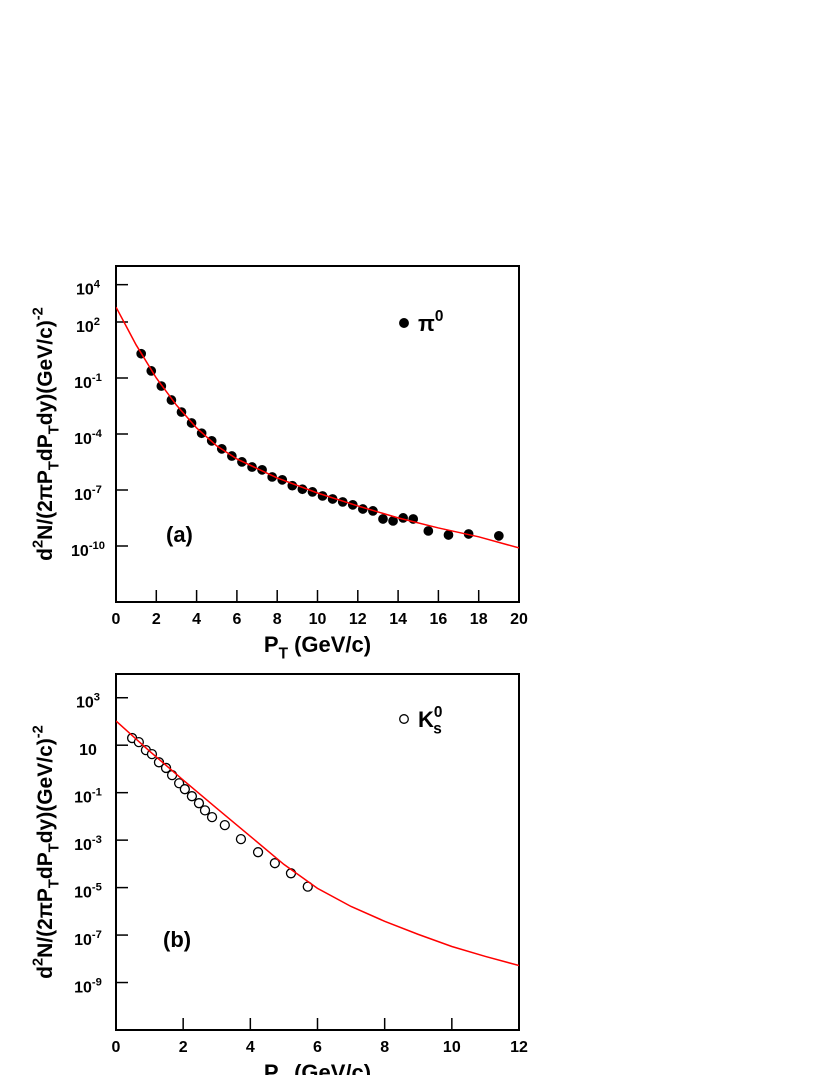 The height and width of the screenshot is (1075, 830). I want to click on y-tick-label: 10-4​, so click(88, 438).